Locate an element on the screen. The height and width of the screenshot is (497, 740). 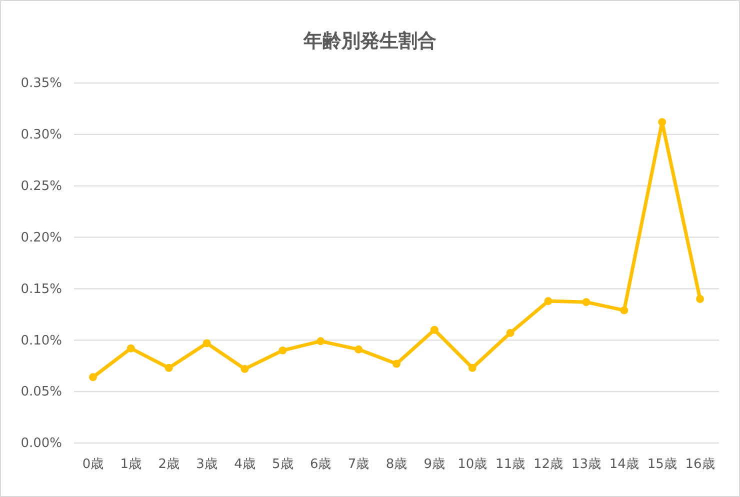
x-tick-label: 13歳 is located at coordinates (586, 464).